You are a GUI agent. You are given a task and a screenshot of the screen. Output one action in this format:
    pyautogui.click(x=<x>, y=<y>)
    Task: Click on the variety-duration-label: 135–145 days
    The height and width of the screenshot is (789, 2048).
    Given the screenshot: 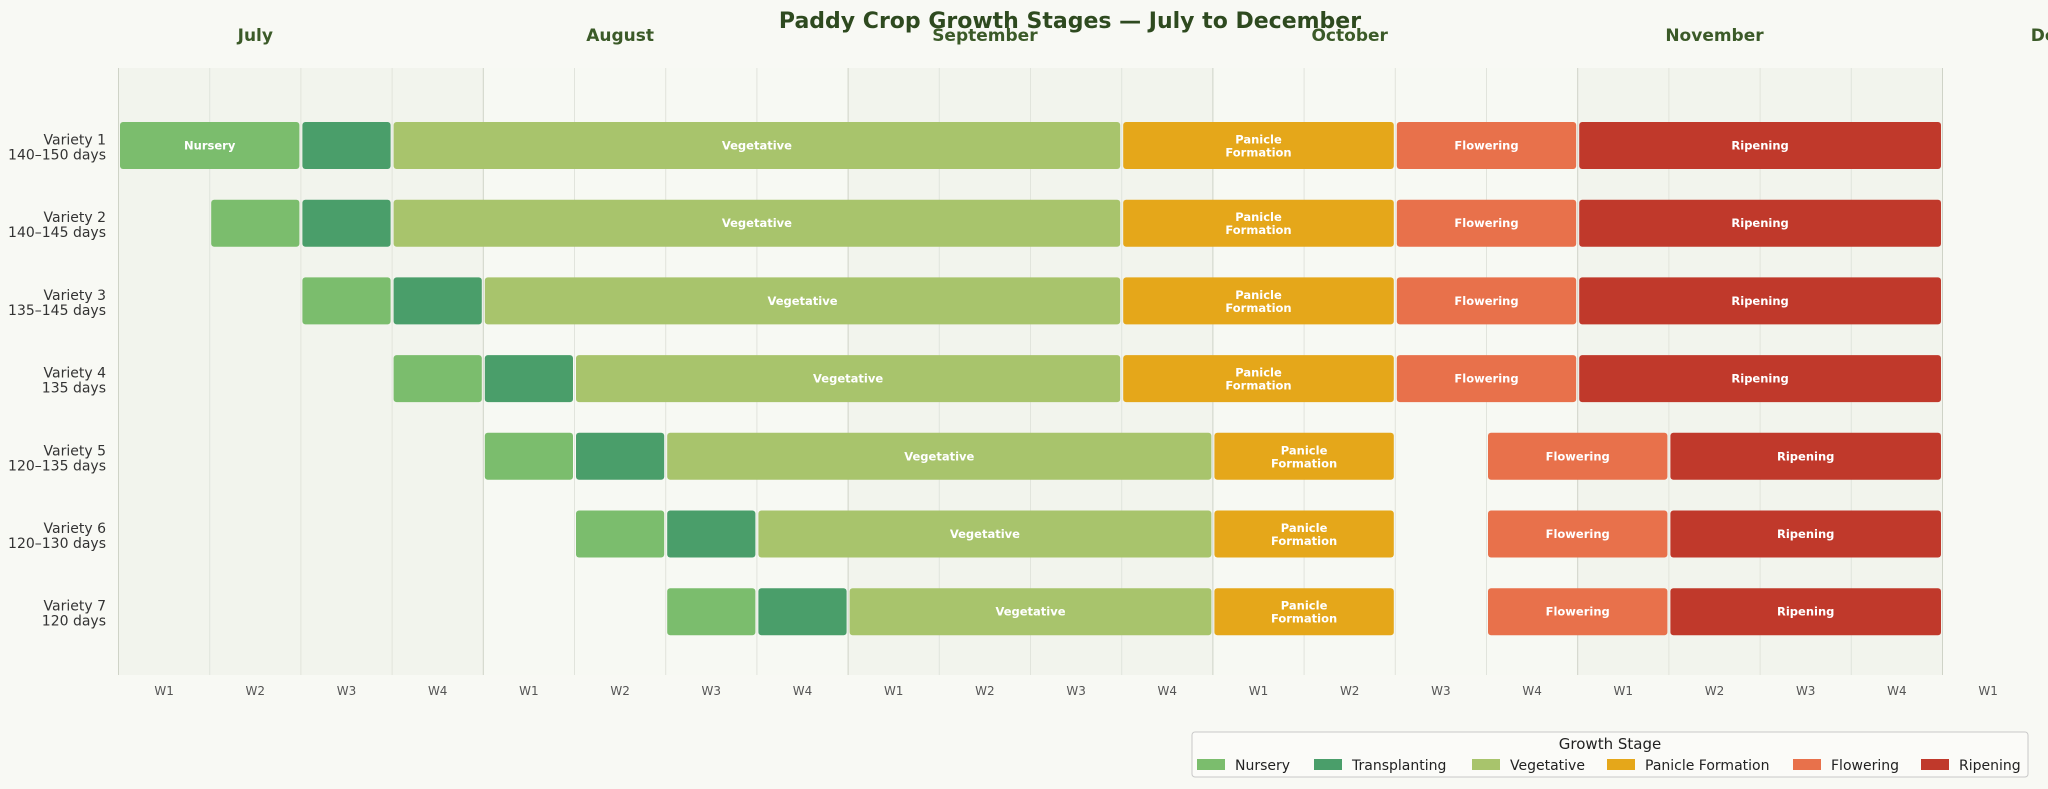 What is the action you would take?
    pyautogui.click(x=57, y=311)
    